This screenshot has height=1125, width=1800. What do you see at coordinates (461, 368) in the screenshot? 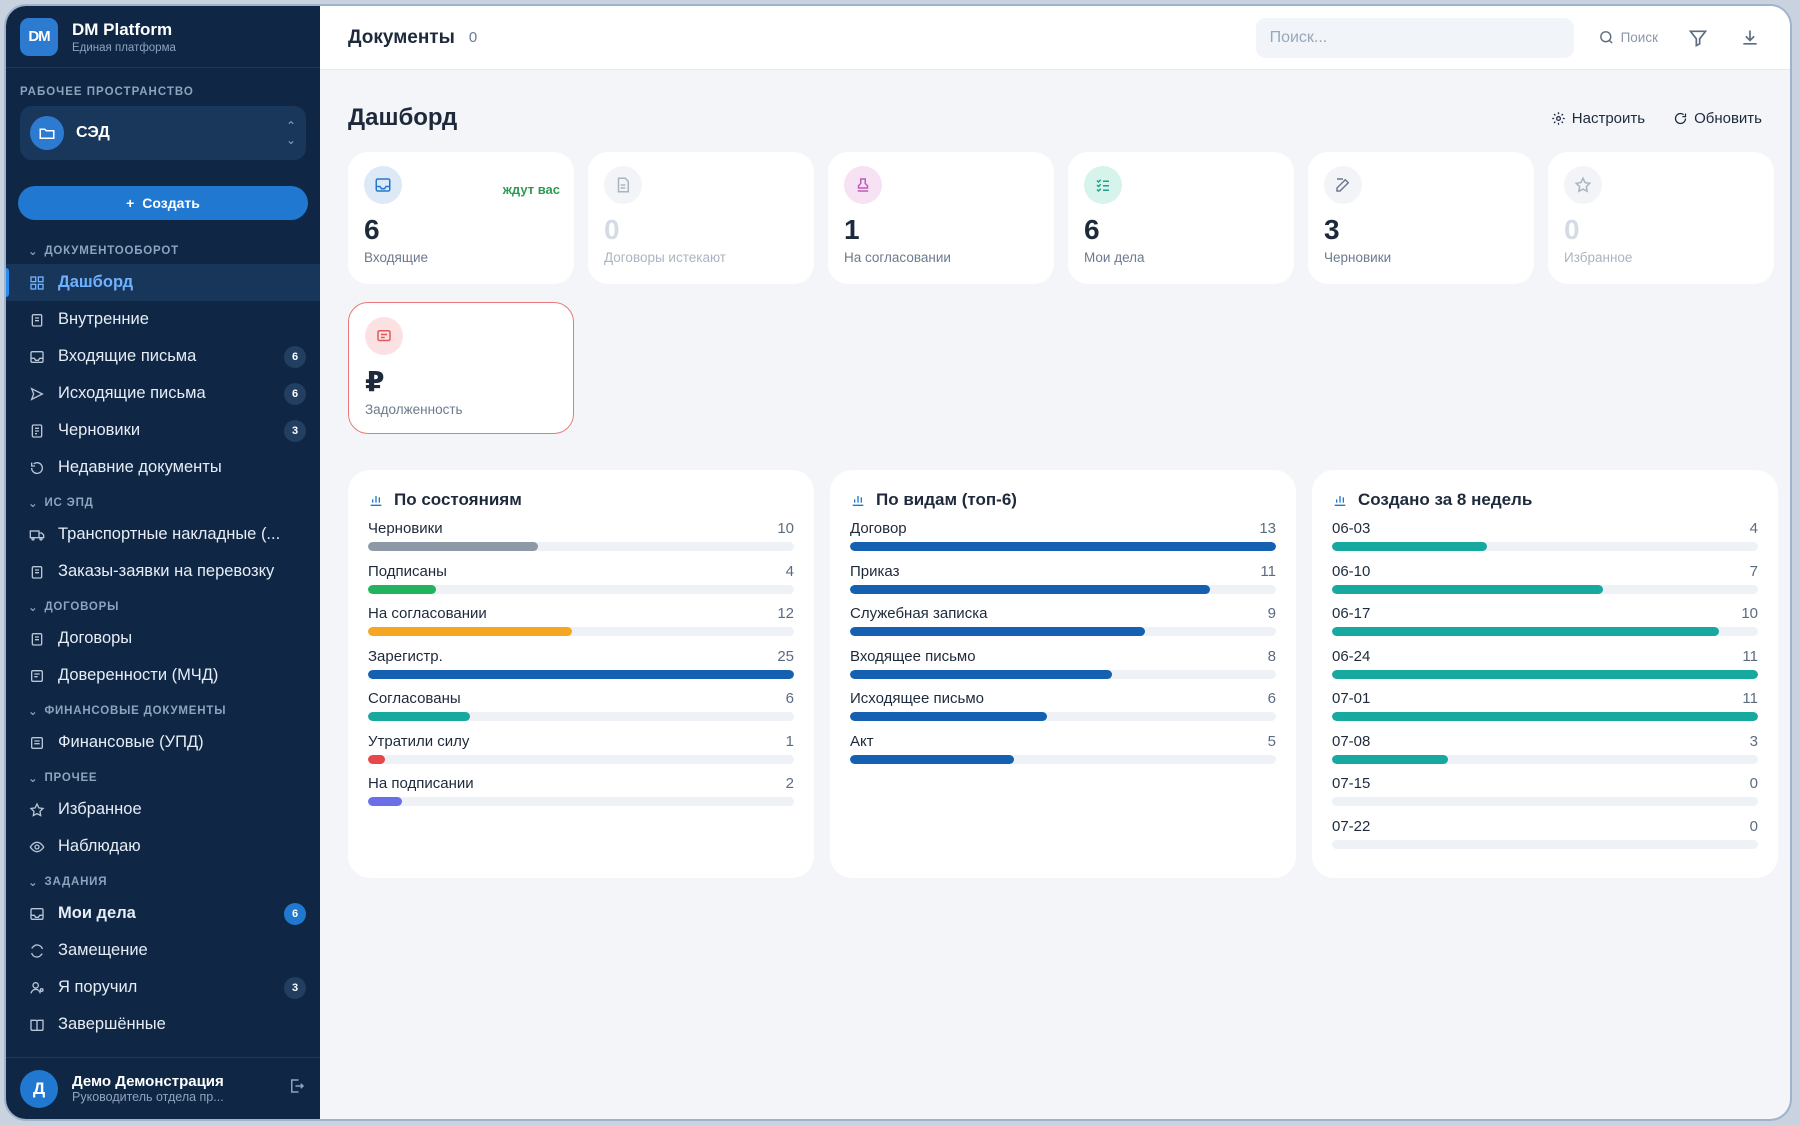
I see `stat-card-debt: ₽ Задолженность` at bounding box center [461, 368].